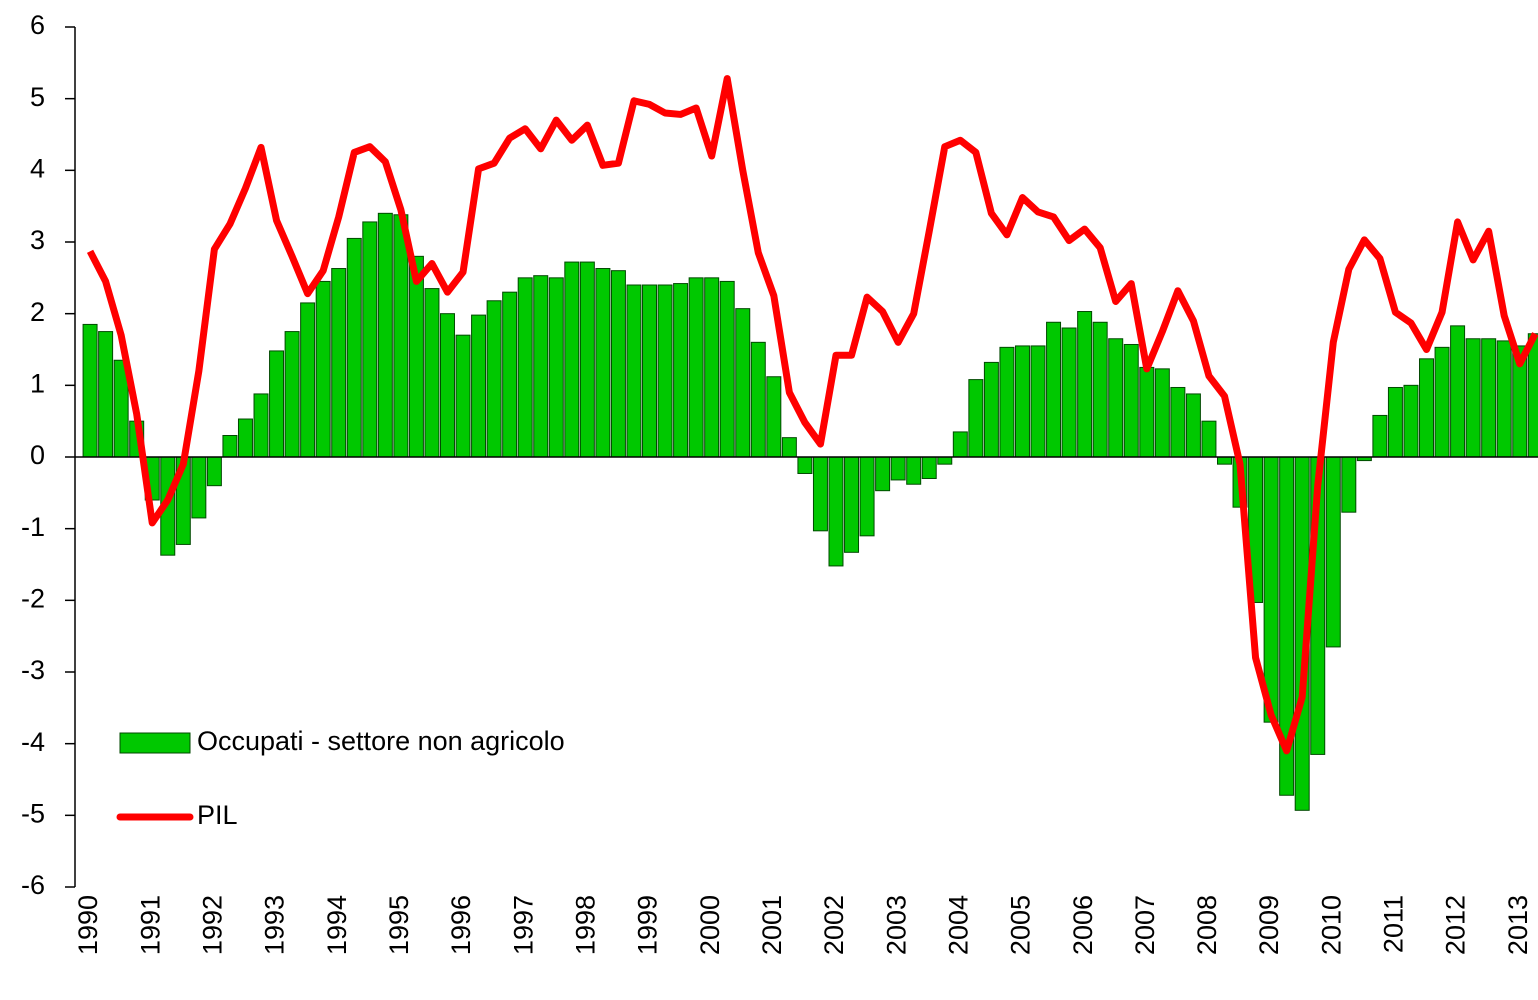 The image size is (1538, 1000). Describe the element at coordinates (1021, 925) in the screenshot. I see `x-tick-label: 2005` at that location.